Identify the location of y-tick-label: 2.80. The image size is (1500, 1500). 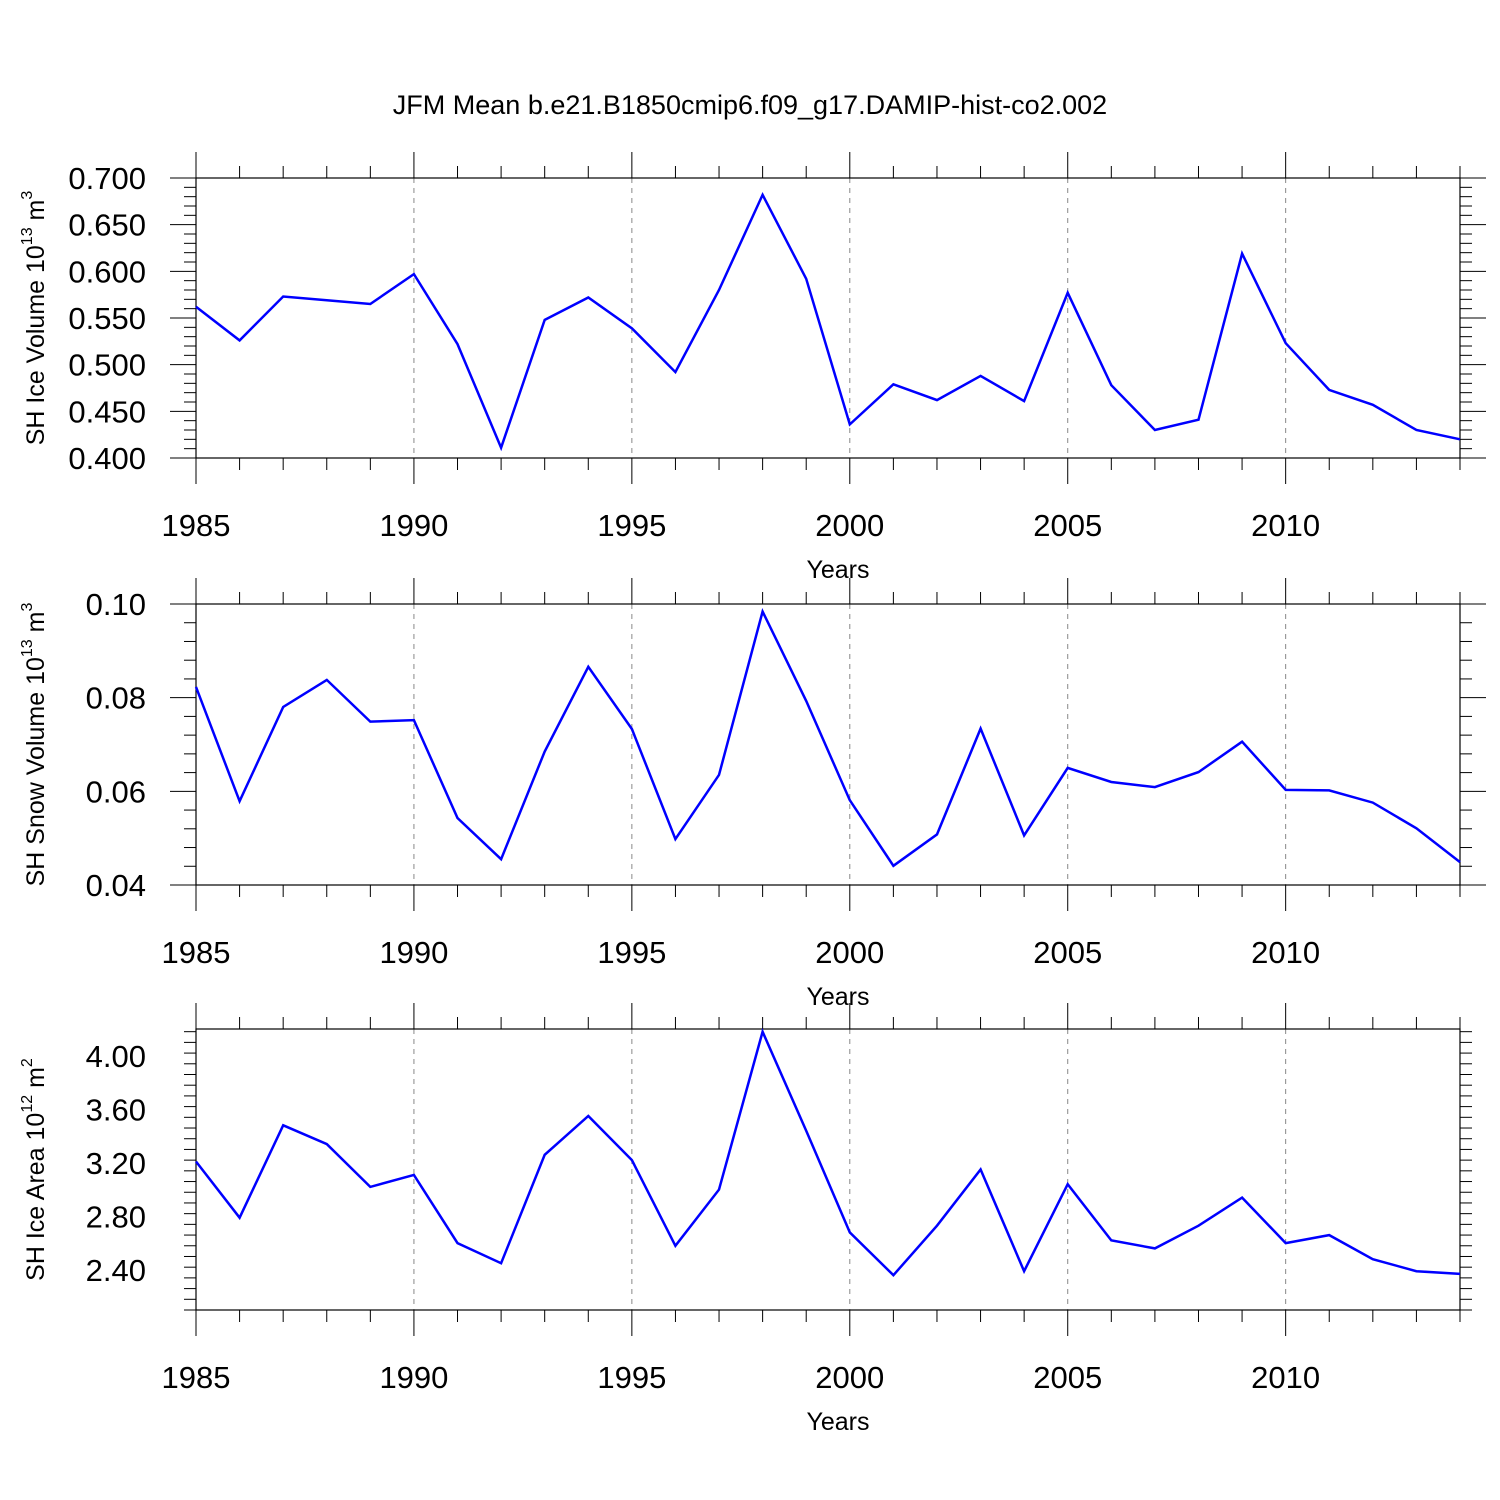
(116, 1216).